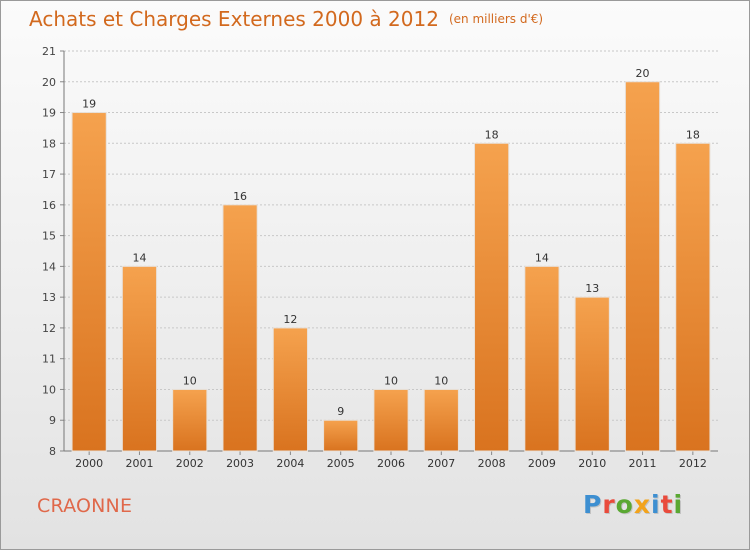  Describe the element at coordinates (85, 506) in the screenshot. I see `commune-name: CRAONNE` at that location.